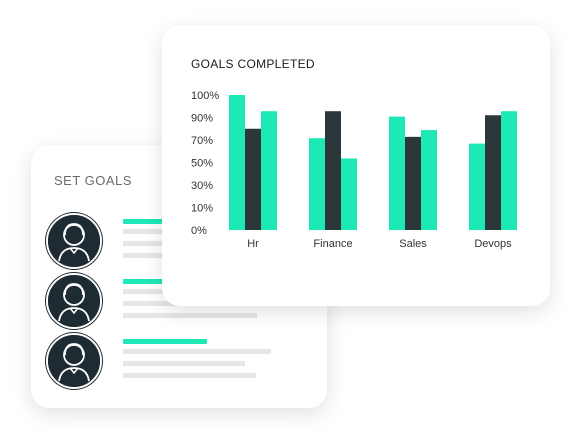 The height and width of the screenshot is (440, 573). What do you see at coordinates (165, 341) in the screenshot?
I see `goal-progress-bar` at bounding box center [165, 341].